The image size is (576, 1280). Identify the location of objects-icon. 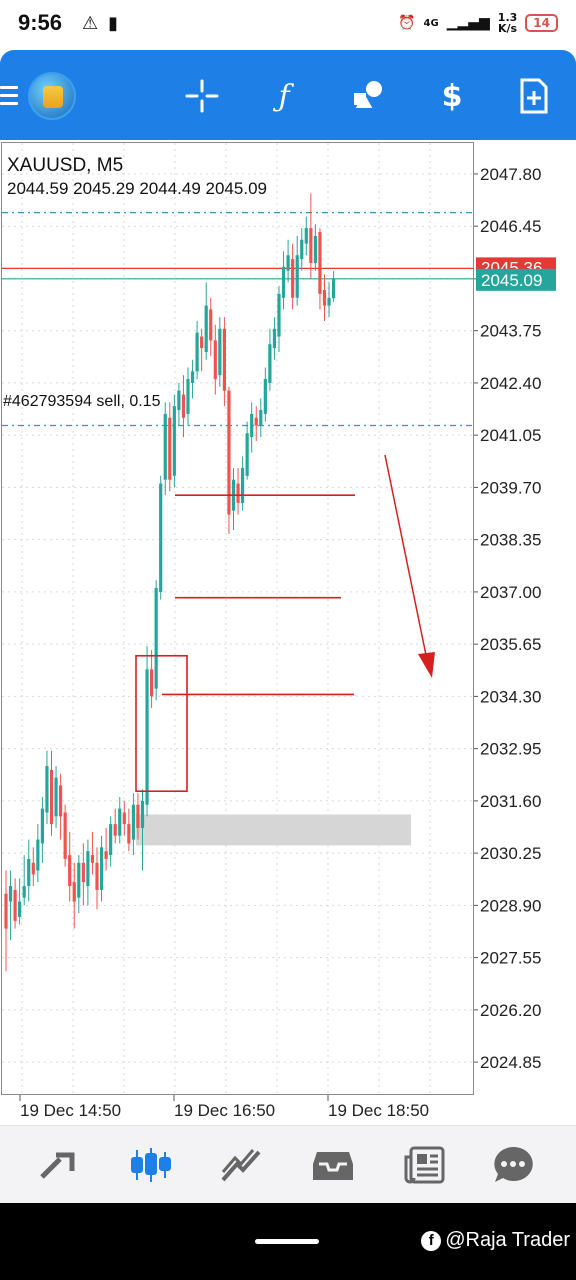
(368, 96).